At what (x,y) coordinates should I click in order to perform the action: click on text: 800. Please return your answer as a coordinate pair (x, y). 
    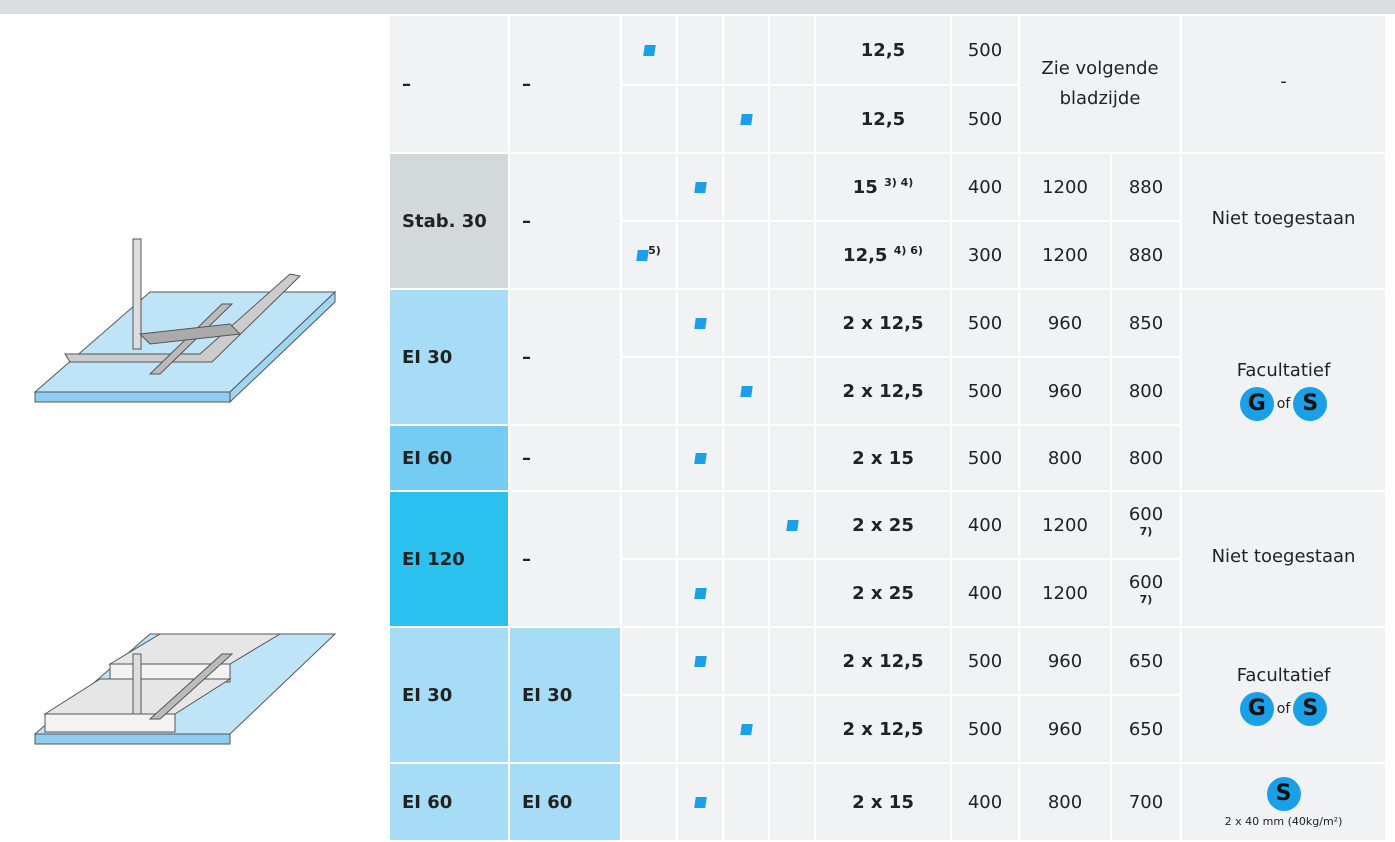
    Looking at the image, I should click on (1065, 802).